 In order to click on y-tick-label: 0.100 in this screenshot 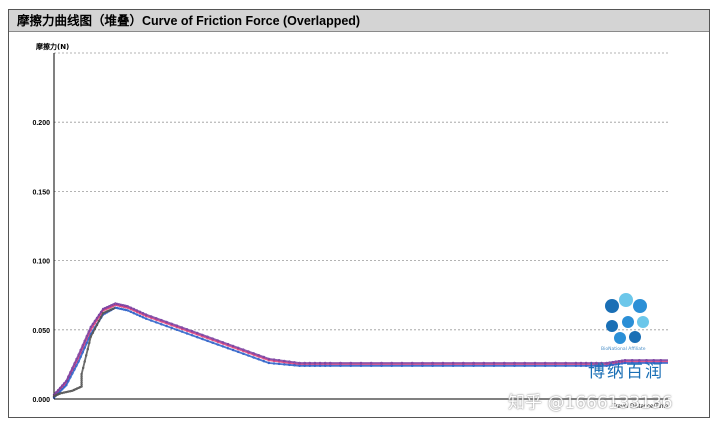, I will do `click(41, 262)`.